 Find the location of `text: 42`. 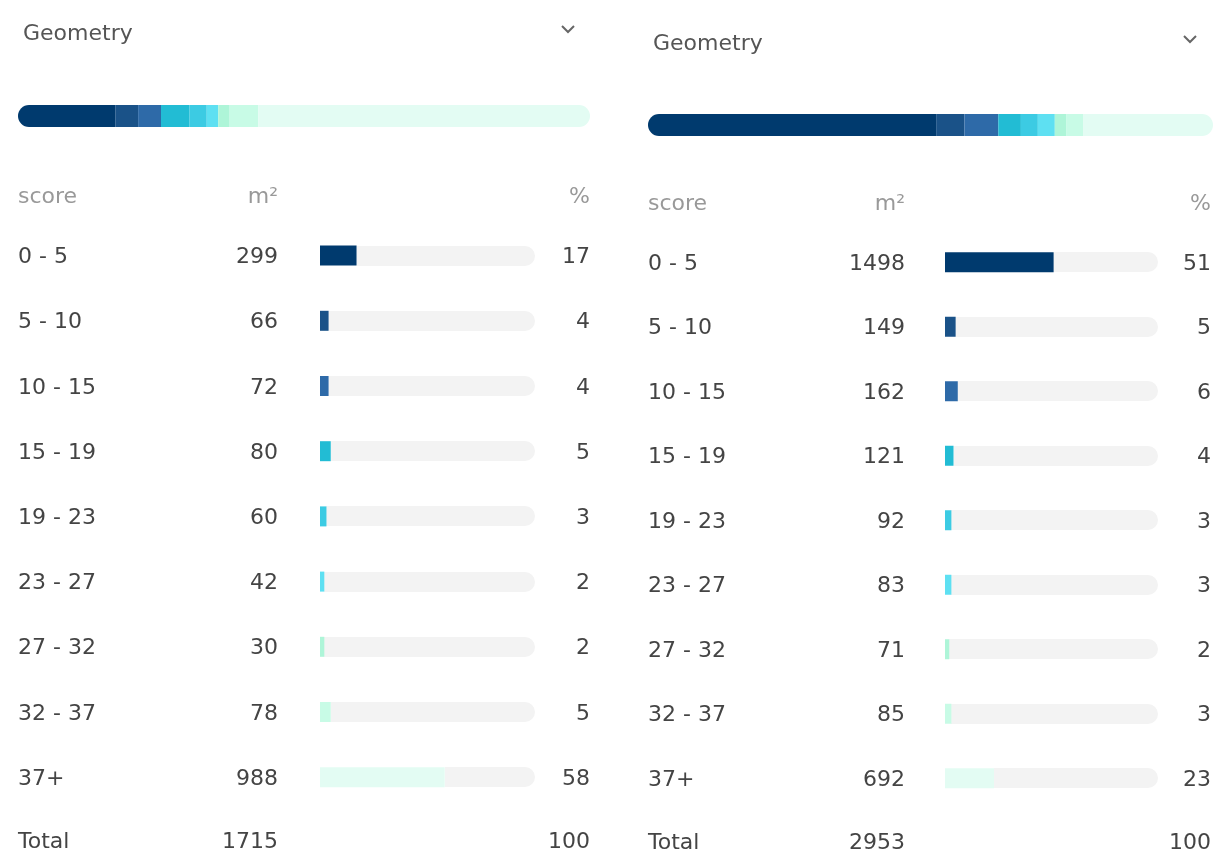

text: 42 is located at coordinates (264, 582).